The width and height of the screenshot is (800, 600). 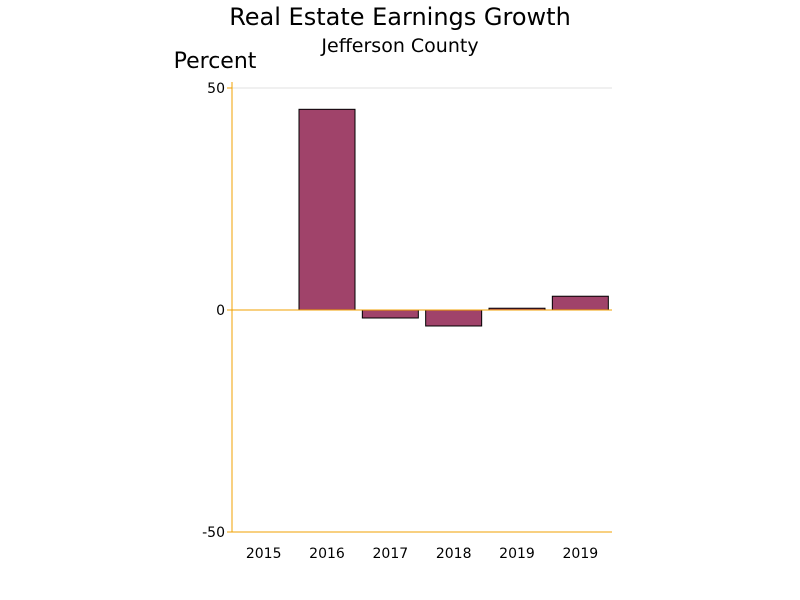 I want to click on x-tick-label-0: 2015, so click(x=264, y=554).